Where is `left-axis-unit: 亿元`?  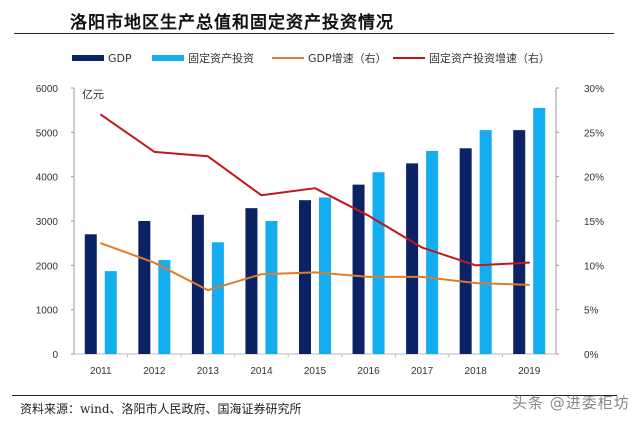
left-axis-unit: 亿元 is located at coordinates (93, 94).